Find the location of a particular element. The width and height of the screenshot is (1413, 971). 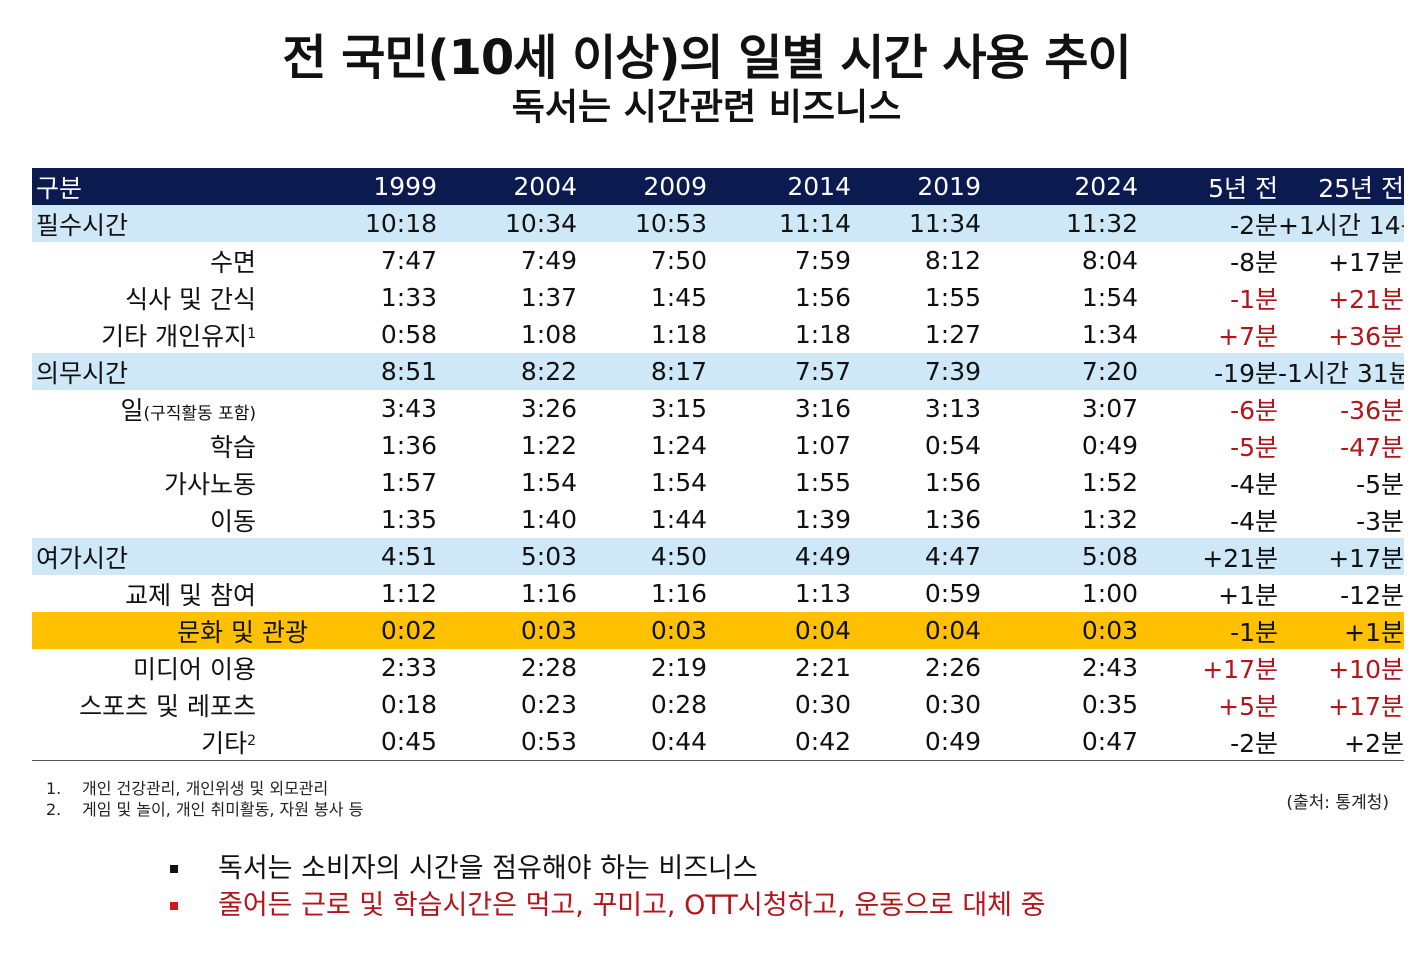

row-label-text: 문화 및 관광 is located at coordinates (242, 632).